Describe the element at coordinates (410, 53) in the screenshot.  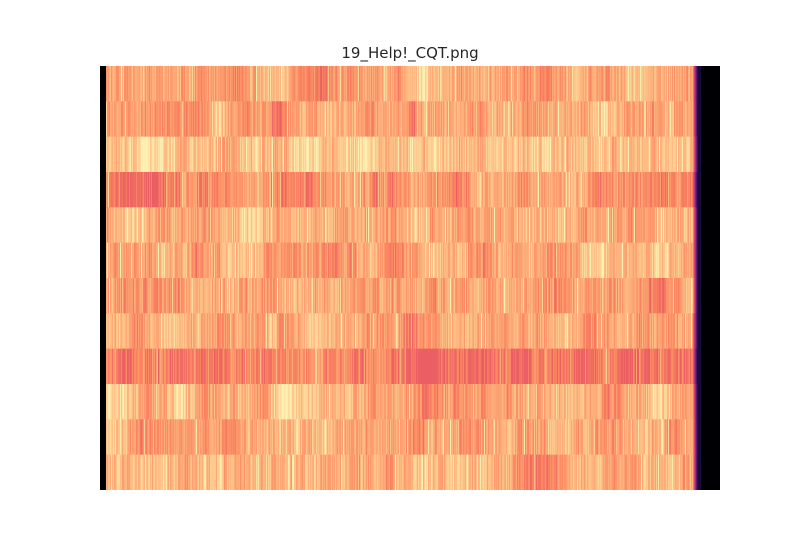
I see `chart-title: 19_Help!_CQT.png` at that location.